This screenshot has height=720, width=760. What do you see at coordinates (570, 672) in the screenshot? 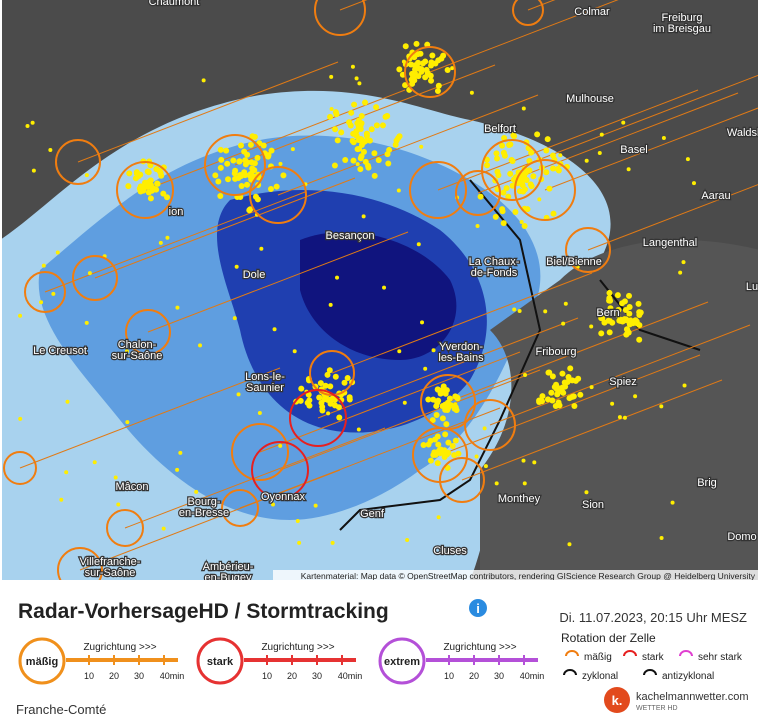
I see `rotation-icon` at bounding box center [570, 672].